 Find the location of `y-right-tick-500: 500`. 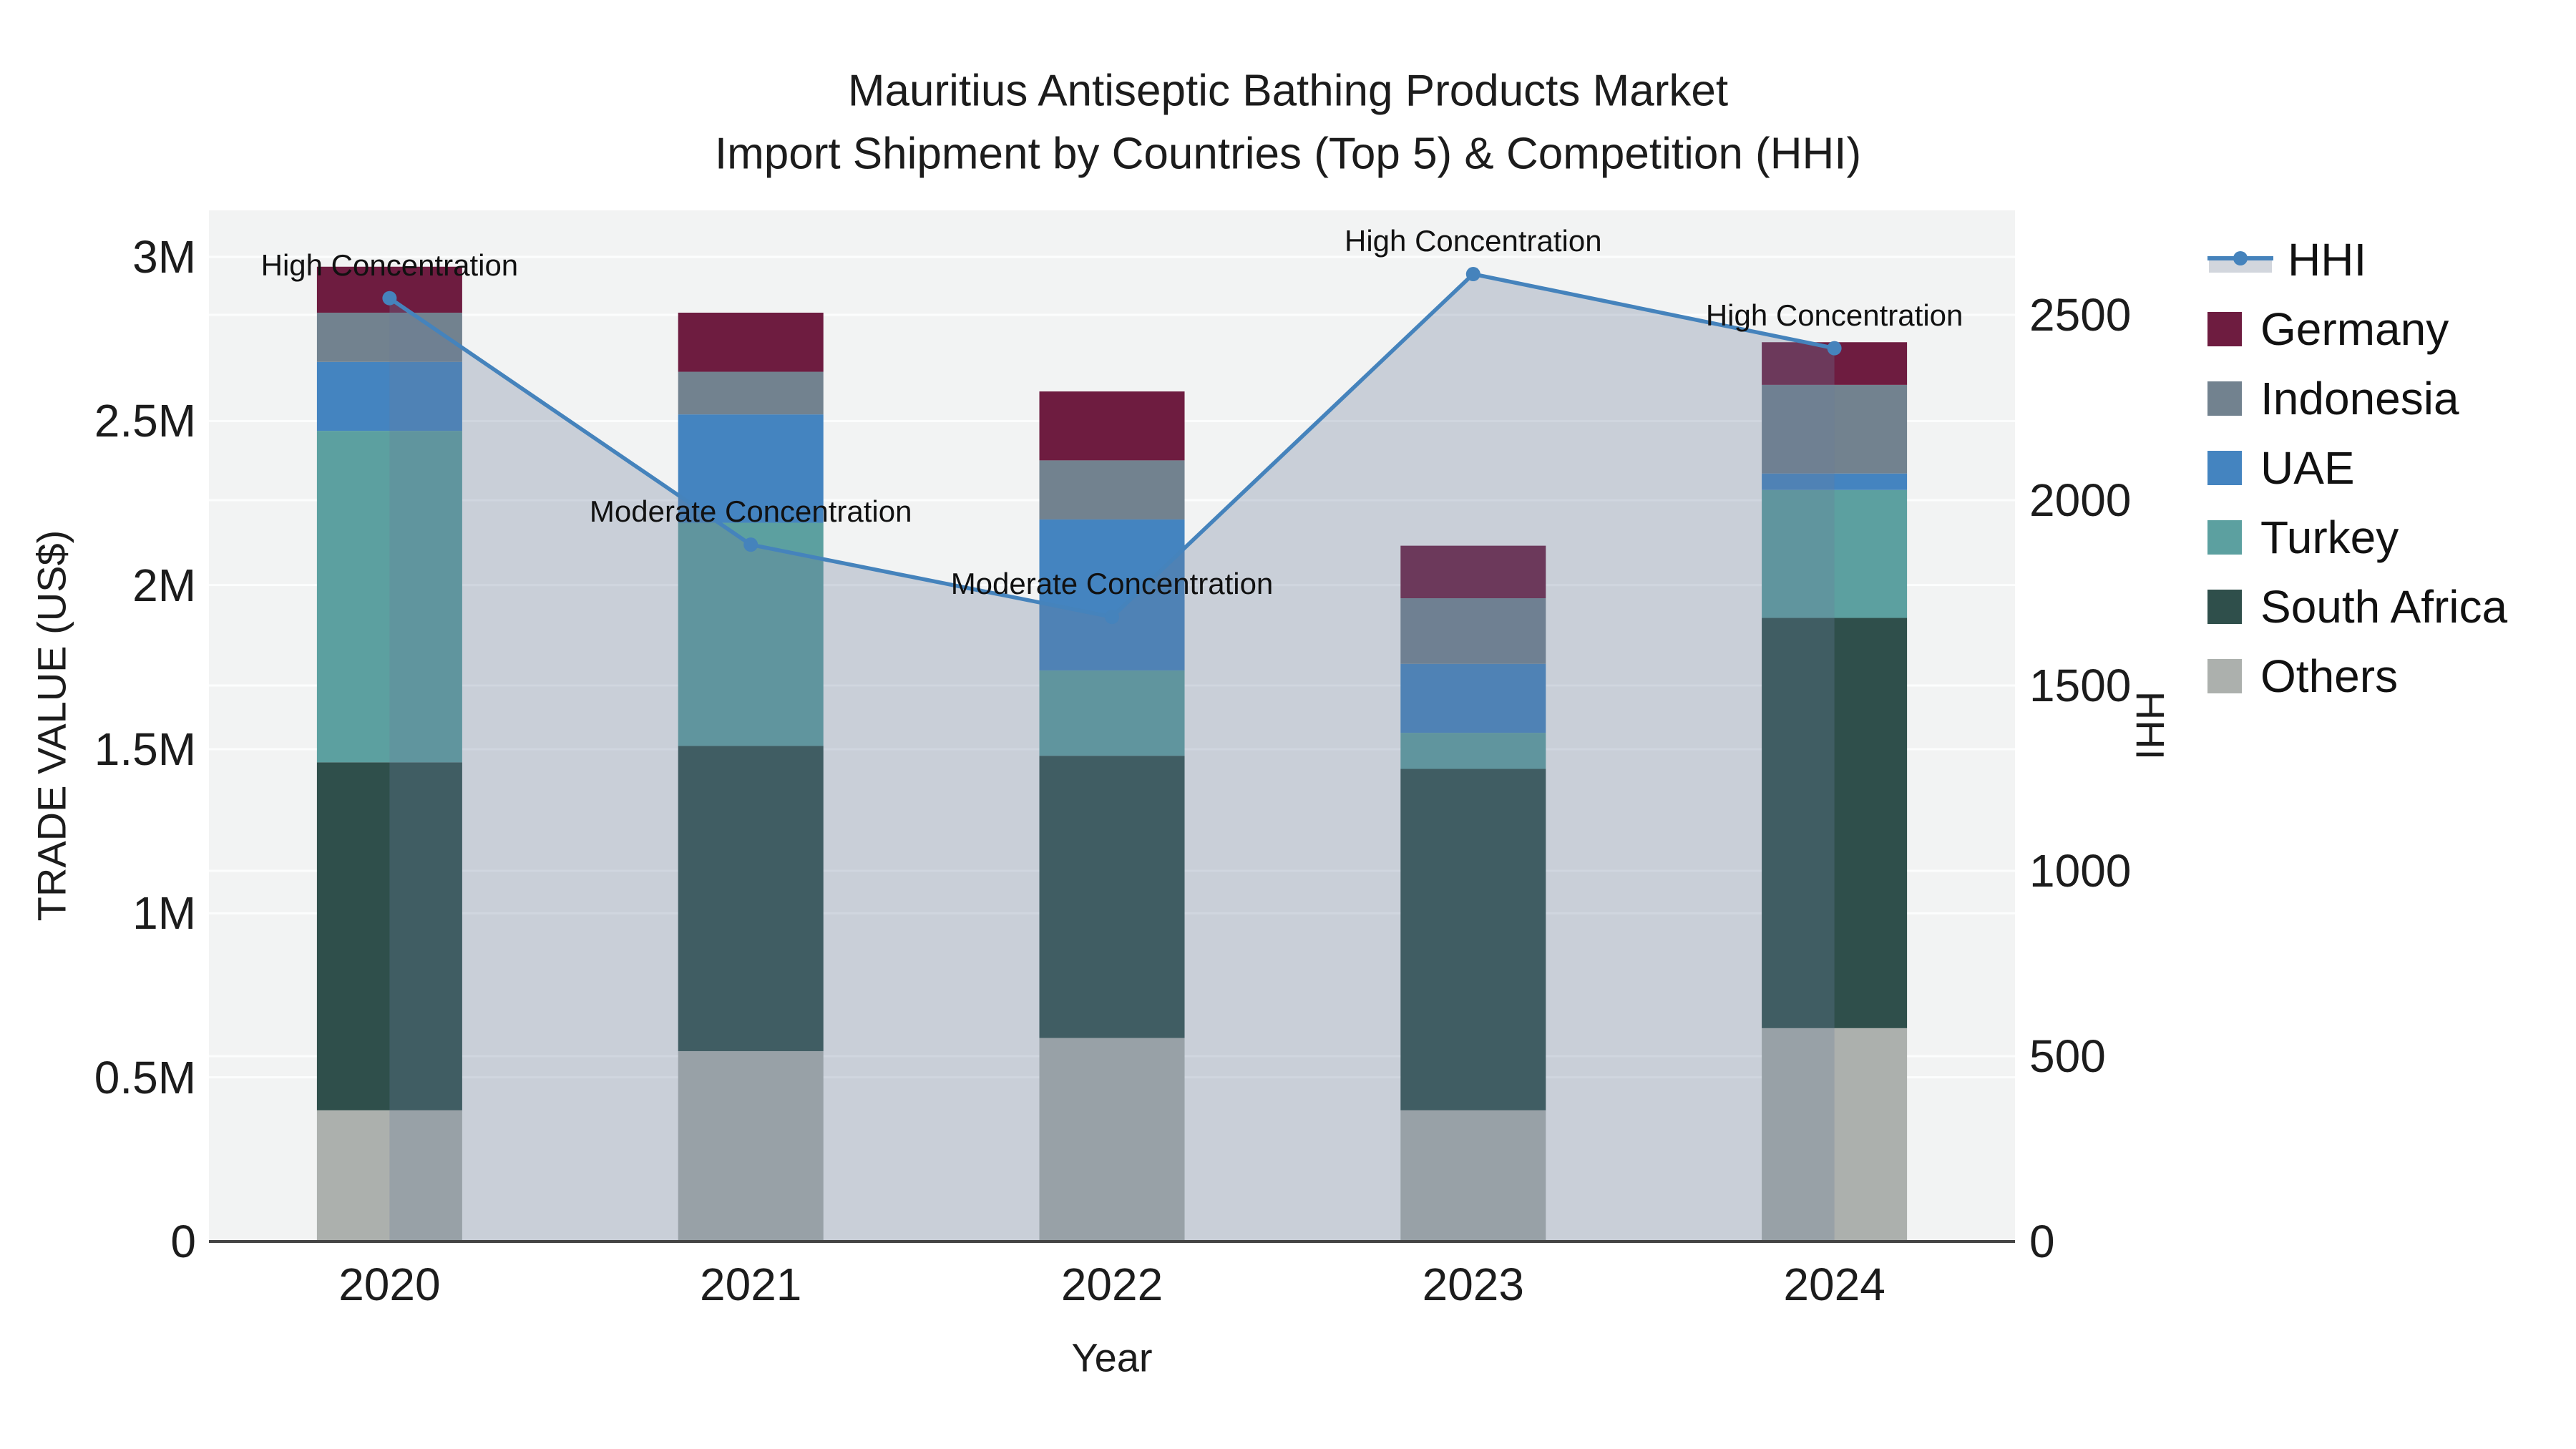

y-right-tick-500: 500 is located at coordinates (2067, 1056).